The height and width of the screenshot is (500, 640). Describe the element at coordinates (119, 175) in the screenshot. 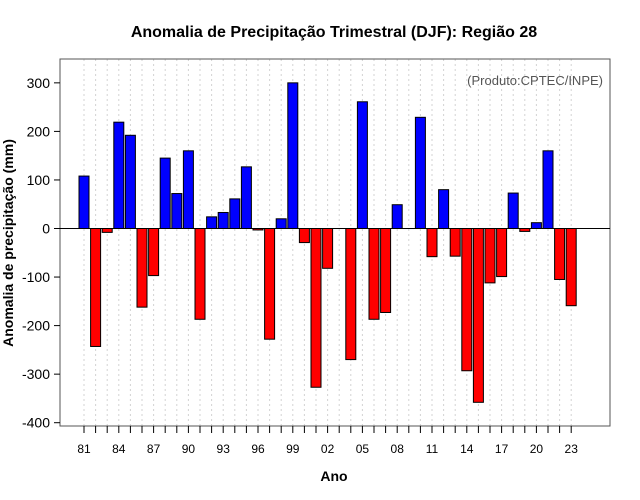

I see `bar-1984` at that location.